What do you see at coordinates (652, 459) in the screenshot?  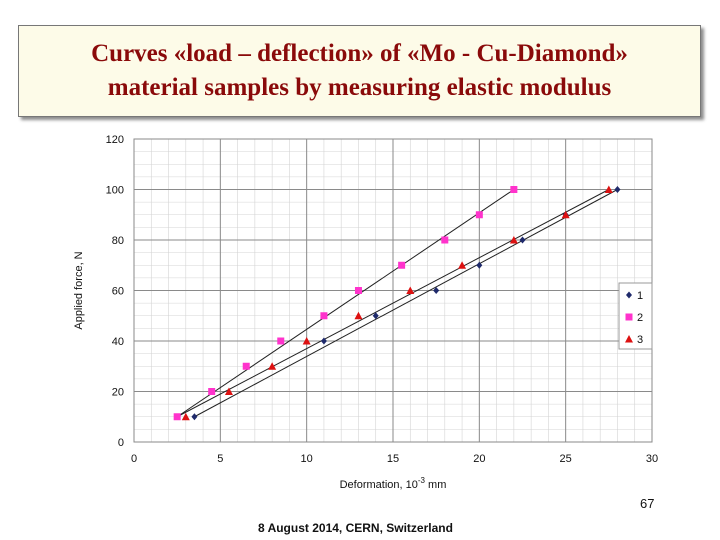 I see `x-tick-label: 30` at bounding box center [652, 459].